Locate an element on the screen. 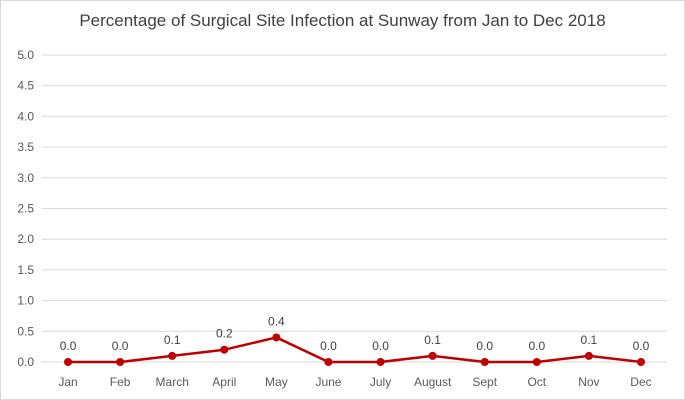  x-tick-label: May is located at coordinates (276, 382).